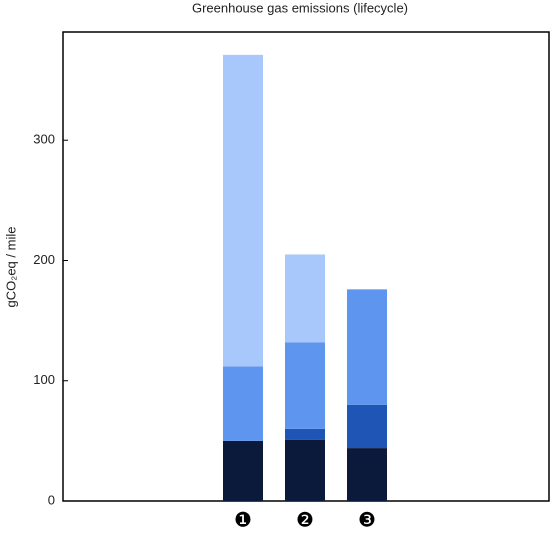 The image size is (553, 540). Describe the element at coordinates (243, 520) in the screenshot. I see `x-tick-label: ❶` at that location.